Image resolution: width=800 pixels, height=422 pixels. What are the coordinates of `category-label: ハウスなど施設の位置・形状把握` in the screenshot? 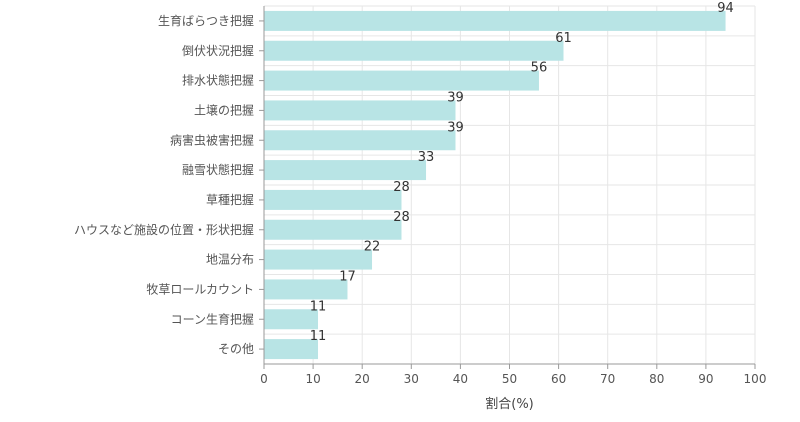 It's located at (164, 229).